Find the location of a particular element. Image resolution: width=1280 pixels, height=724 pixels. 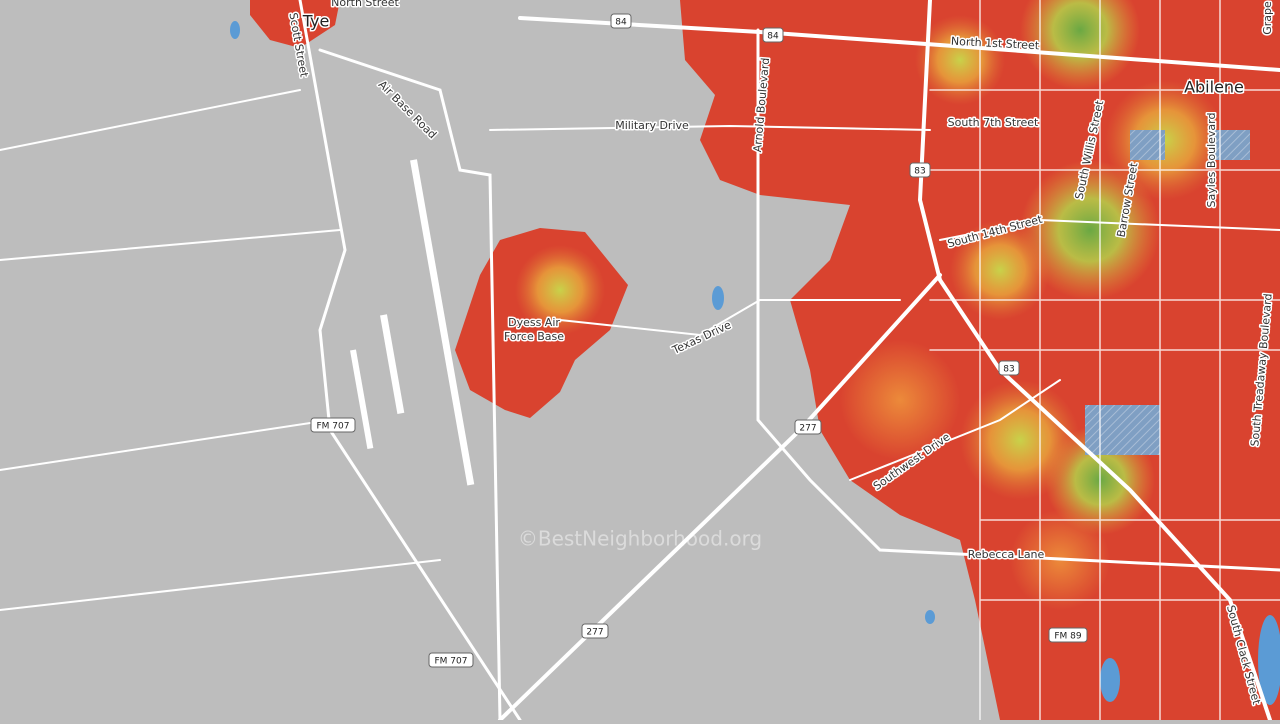

place-label: Tye is located at coordinates (316, 21).